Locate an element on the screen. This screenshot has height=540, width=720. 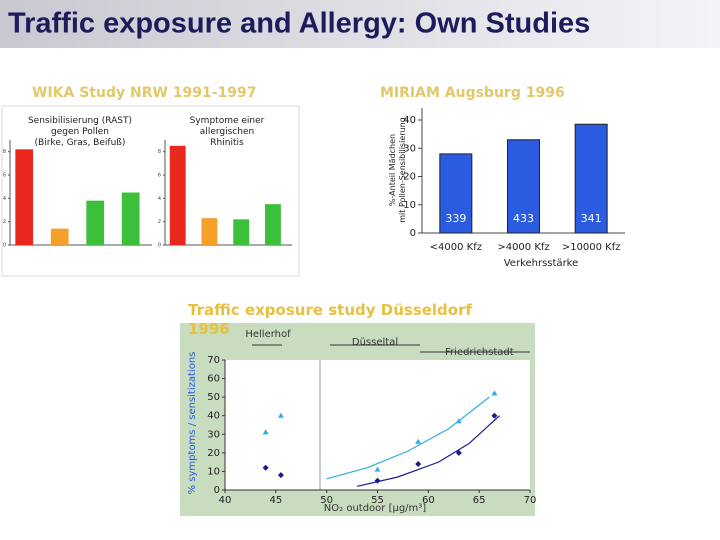
n-label: 341 is located at coordinates (591, 218).